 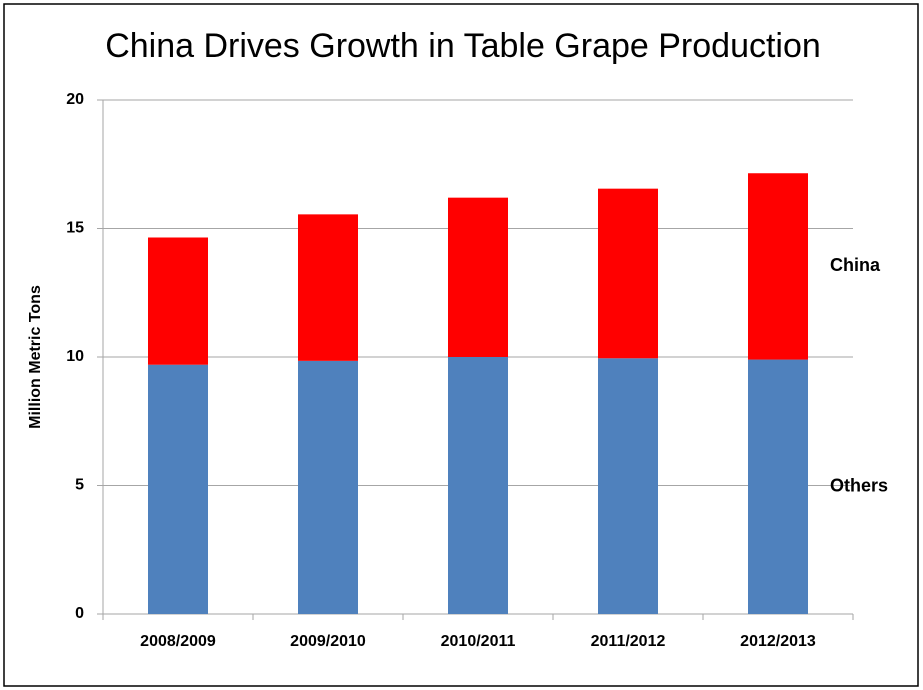 What do you see at coordinates (478, 641) in the screenshot?
I see `x-tick-label: 2010/2011` at bounding box center [478, 641].